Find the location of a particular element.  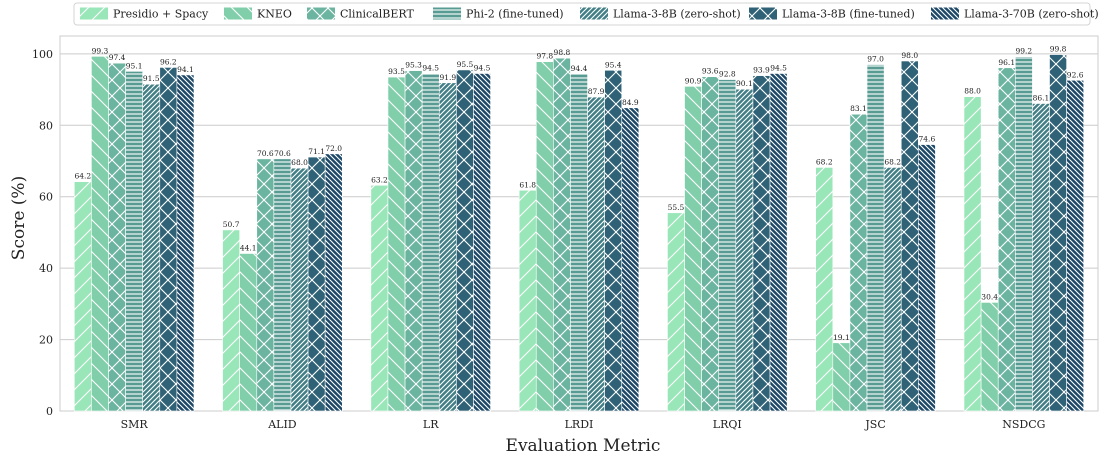

y-tick-label: 80 is located at coordinates (46, 125).